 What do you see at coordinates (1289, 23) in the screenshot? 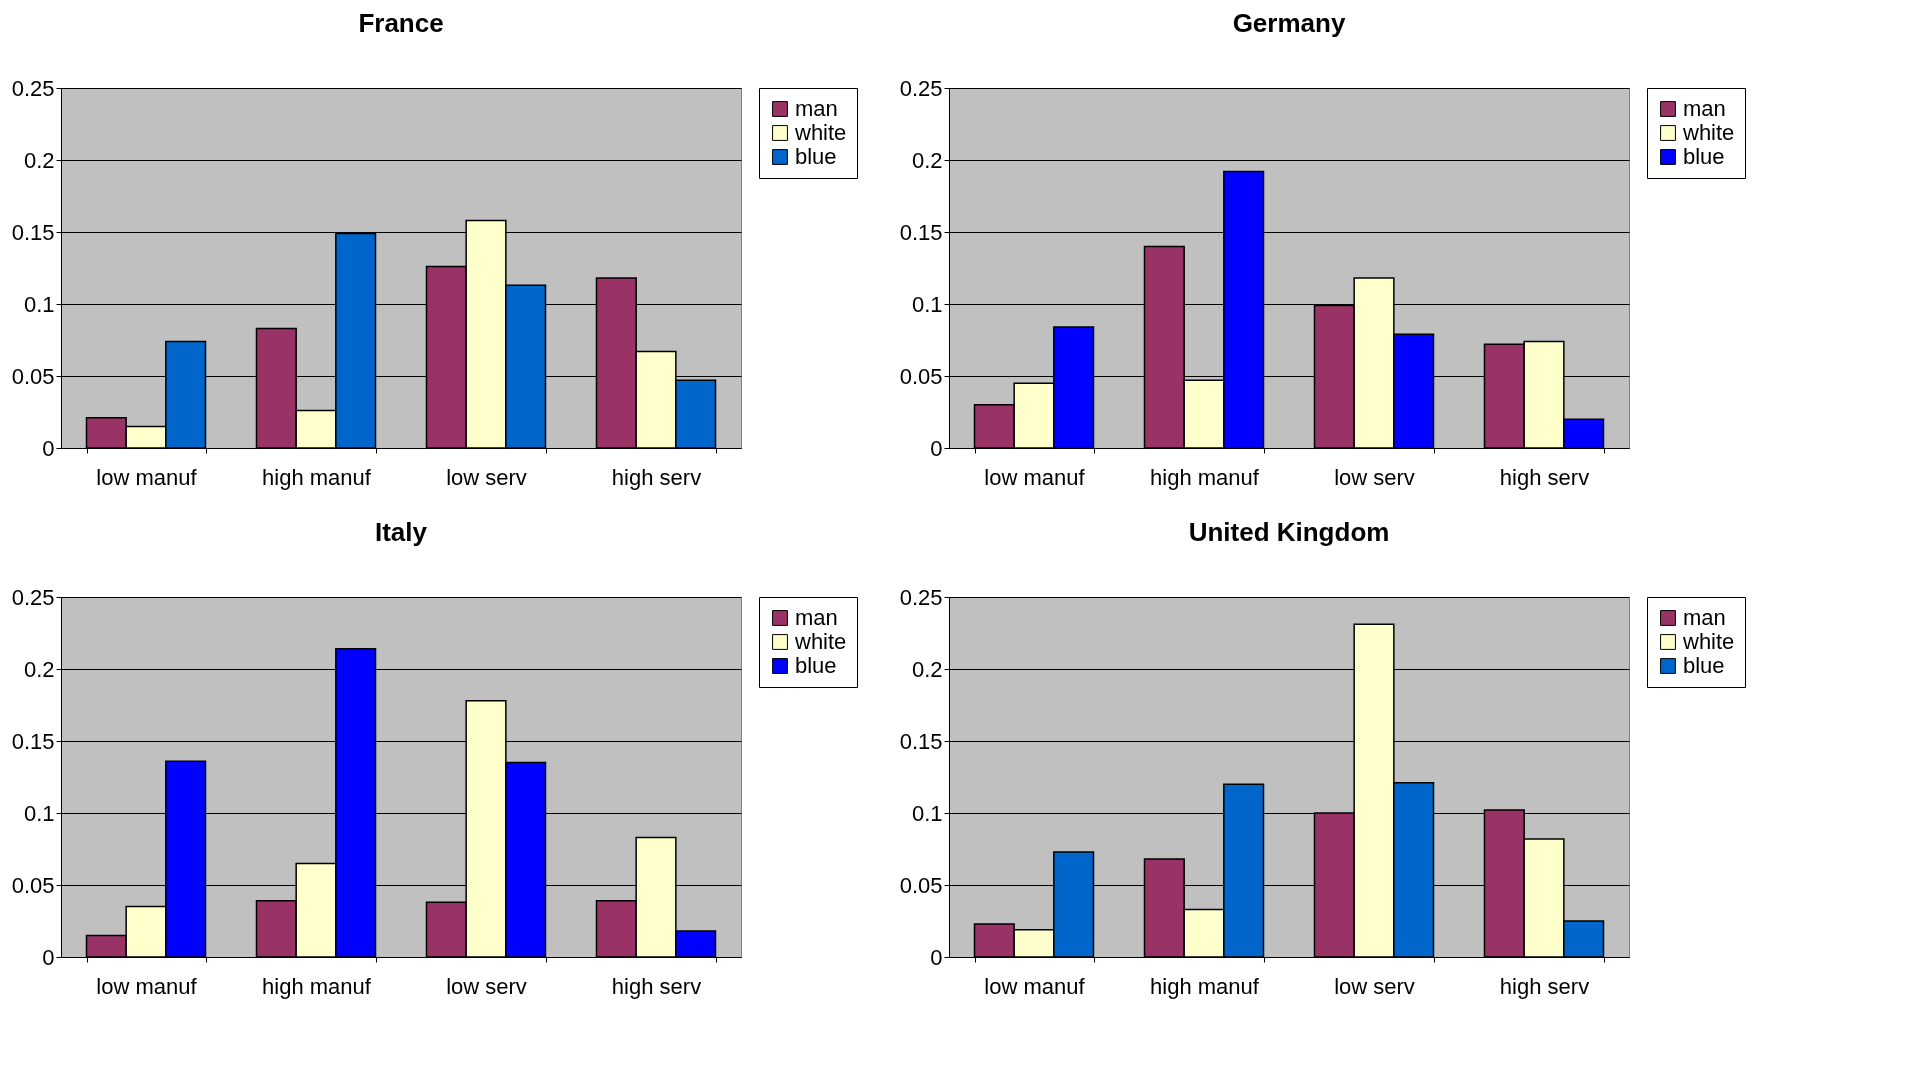
I see `chart-title: Germany` at bounding box center [1289, 23].